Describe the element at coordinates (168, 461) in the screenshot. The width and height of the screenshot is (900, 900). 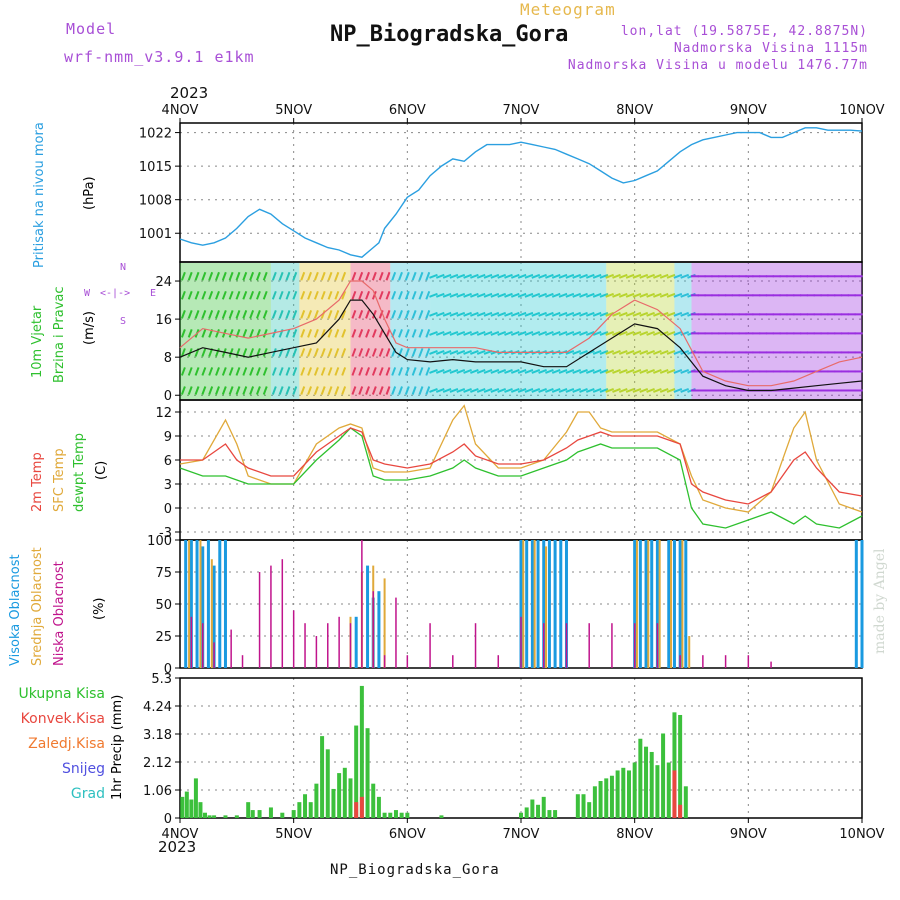
I see `y-tick-label: 6` at that location.